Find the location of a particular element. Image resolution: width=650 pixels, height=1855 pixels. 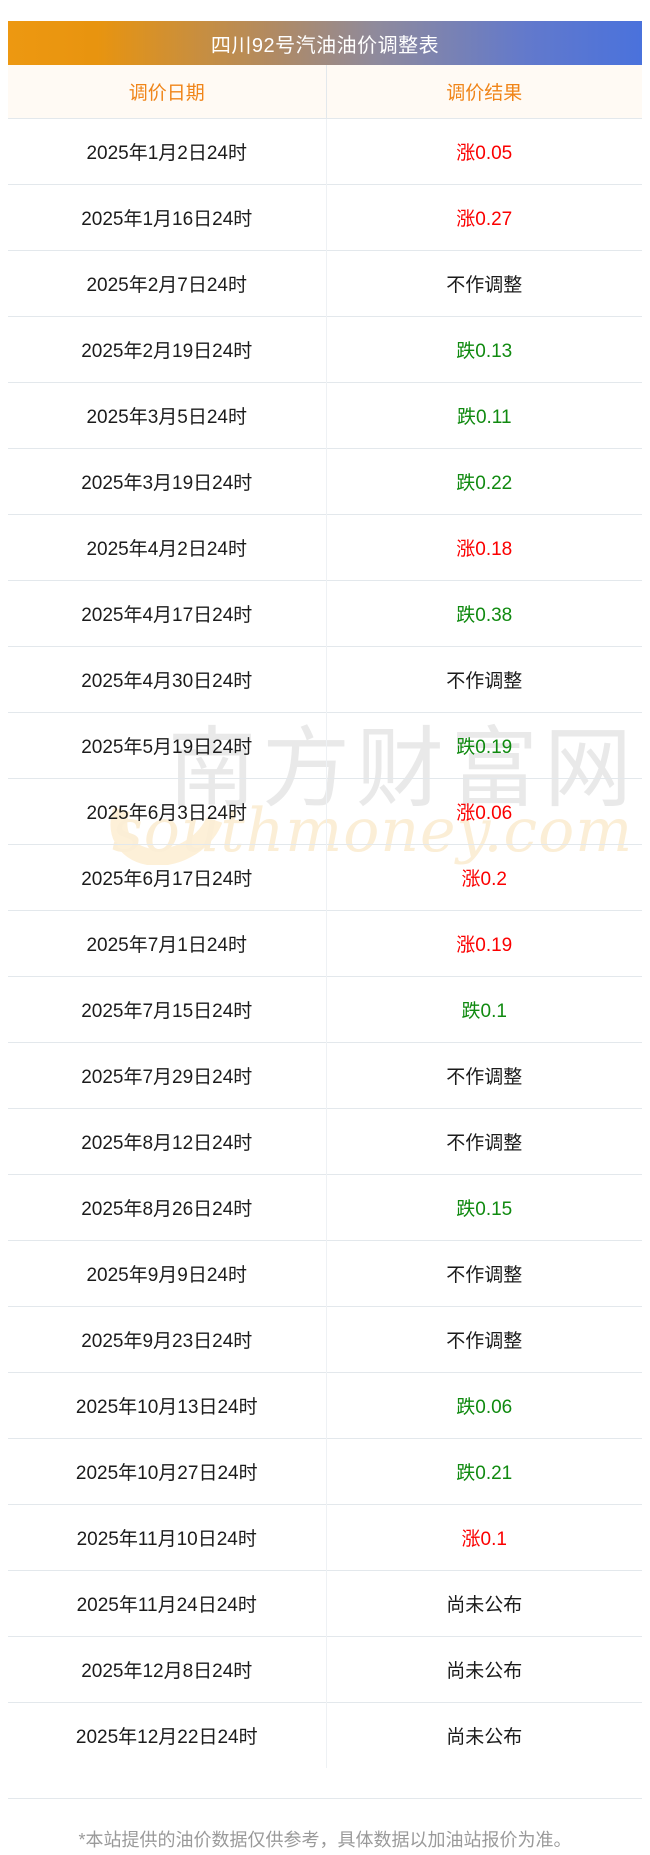

table-row: 2025年10月13日24时 跌0.06 is located at coordinates (325, 1404).